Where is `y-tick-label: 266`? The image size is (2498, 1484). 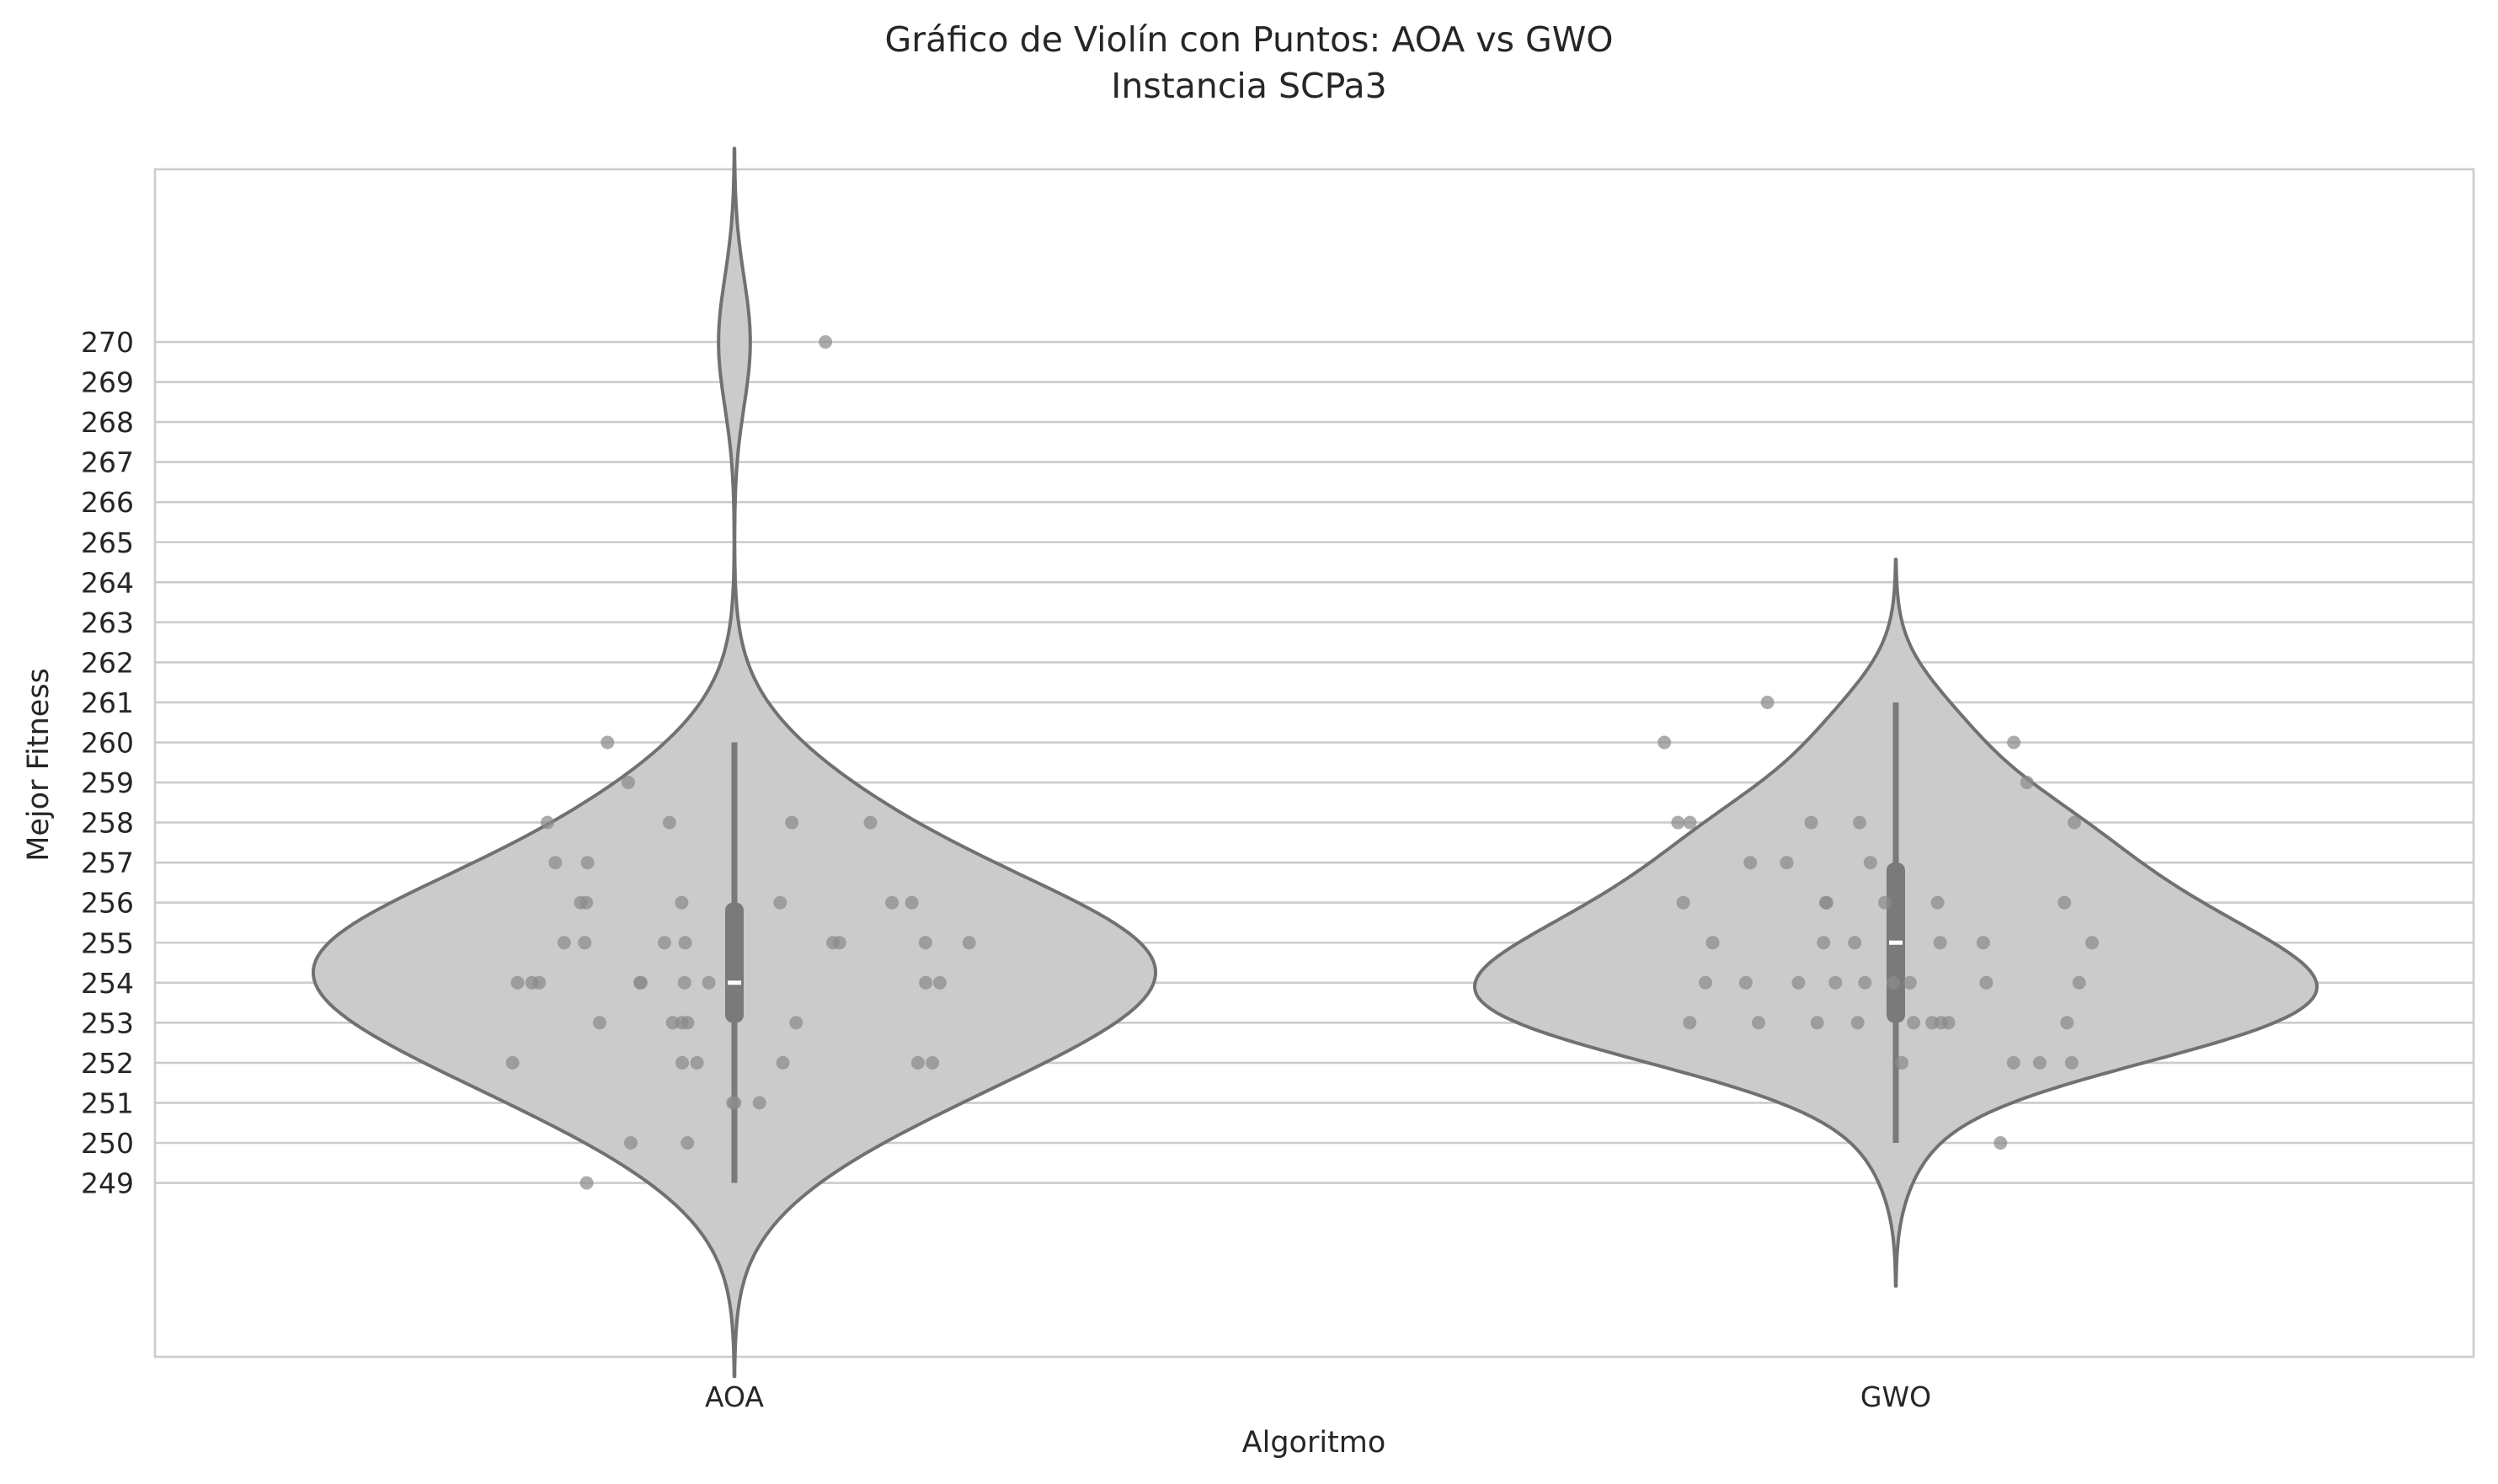
y-tick-label: 266 is located at coordinates (107, 502).